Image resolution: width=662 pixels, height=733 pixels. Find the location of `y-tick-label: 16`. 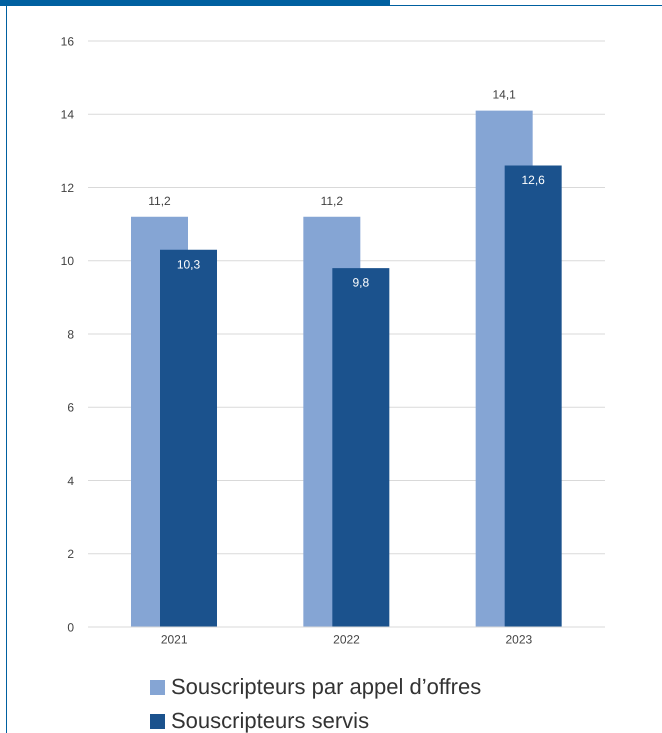

y-tick-label: 16 is located at coordinates (67, 41).